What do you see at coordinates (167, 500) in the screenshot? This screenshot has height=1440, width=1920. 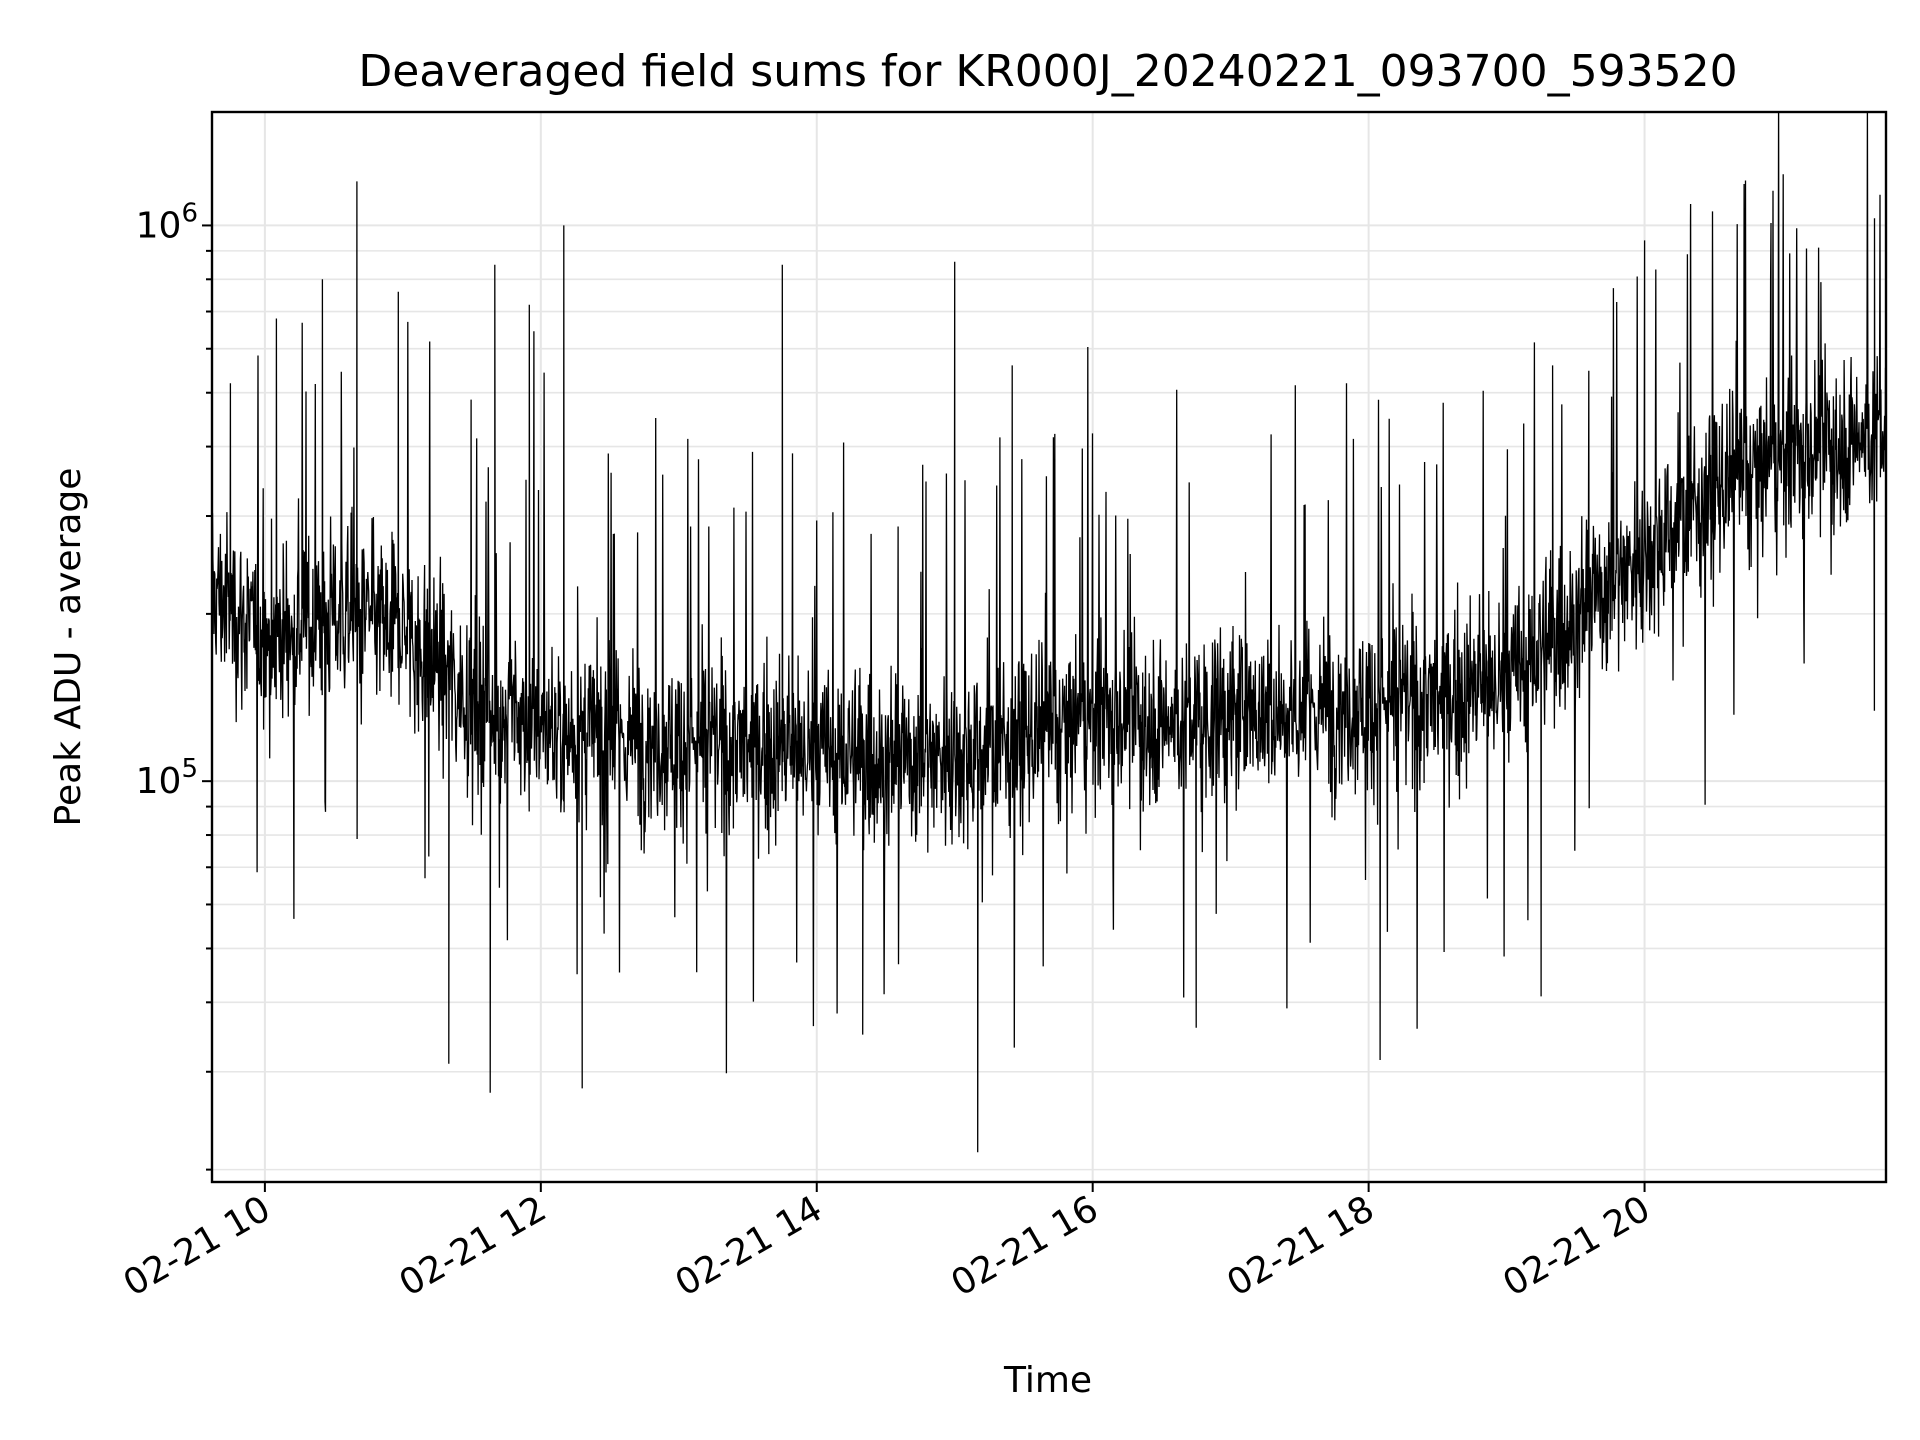 I see `y-axis-ticks: 10⁵ 10⁶` at bounding box center [167, 500].